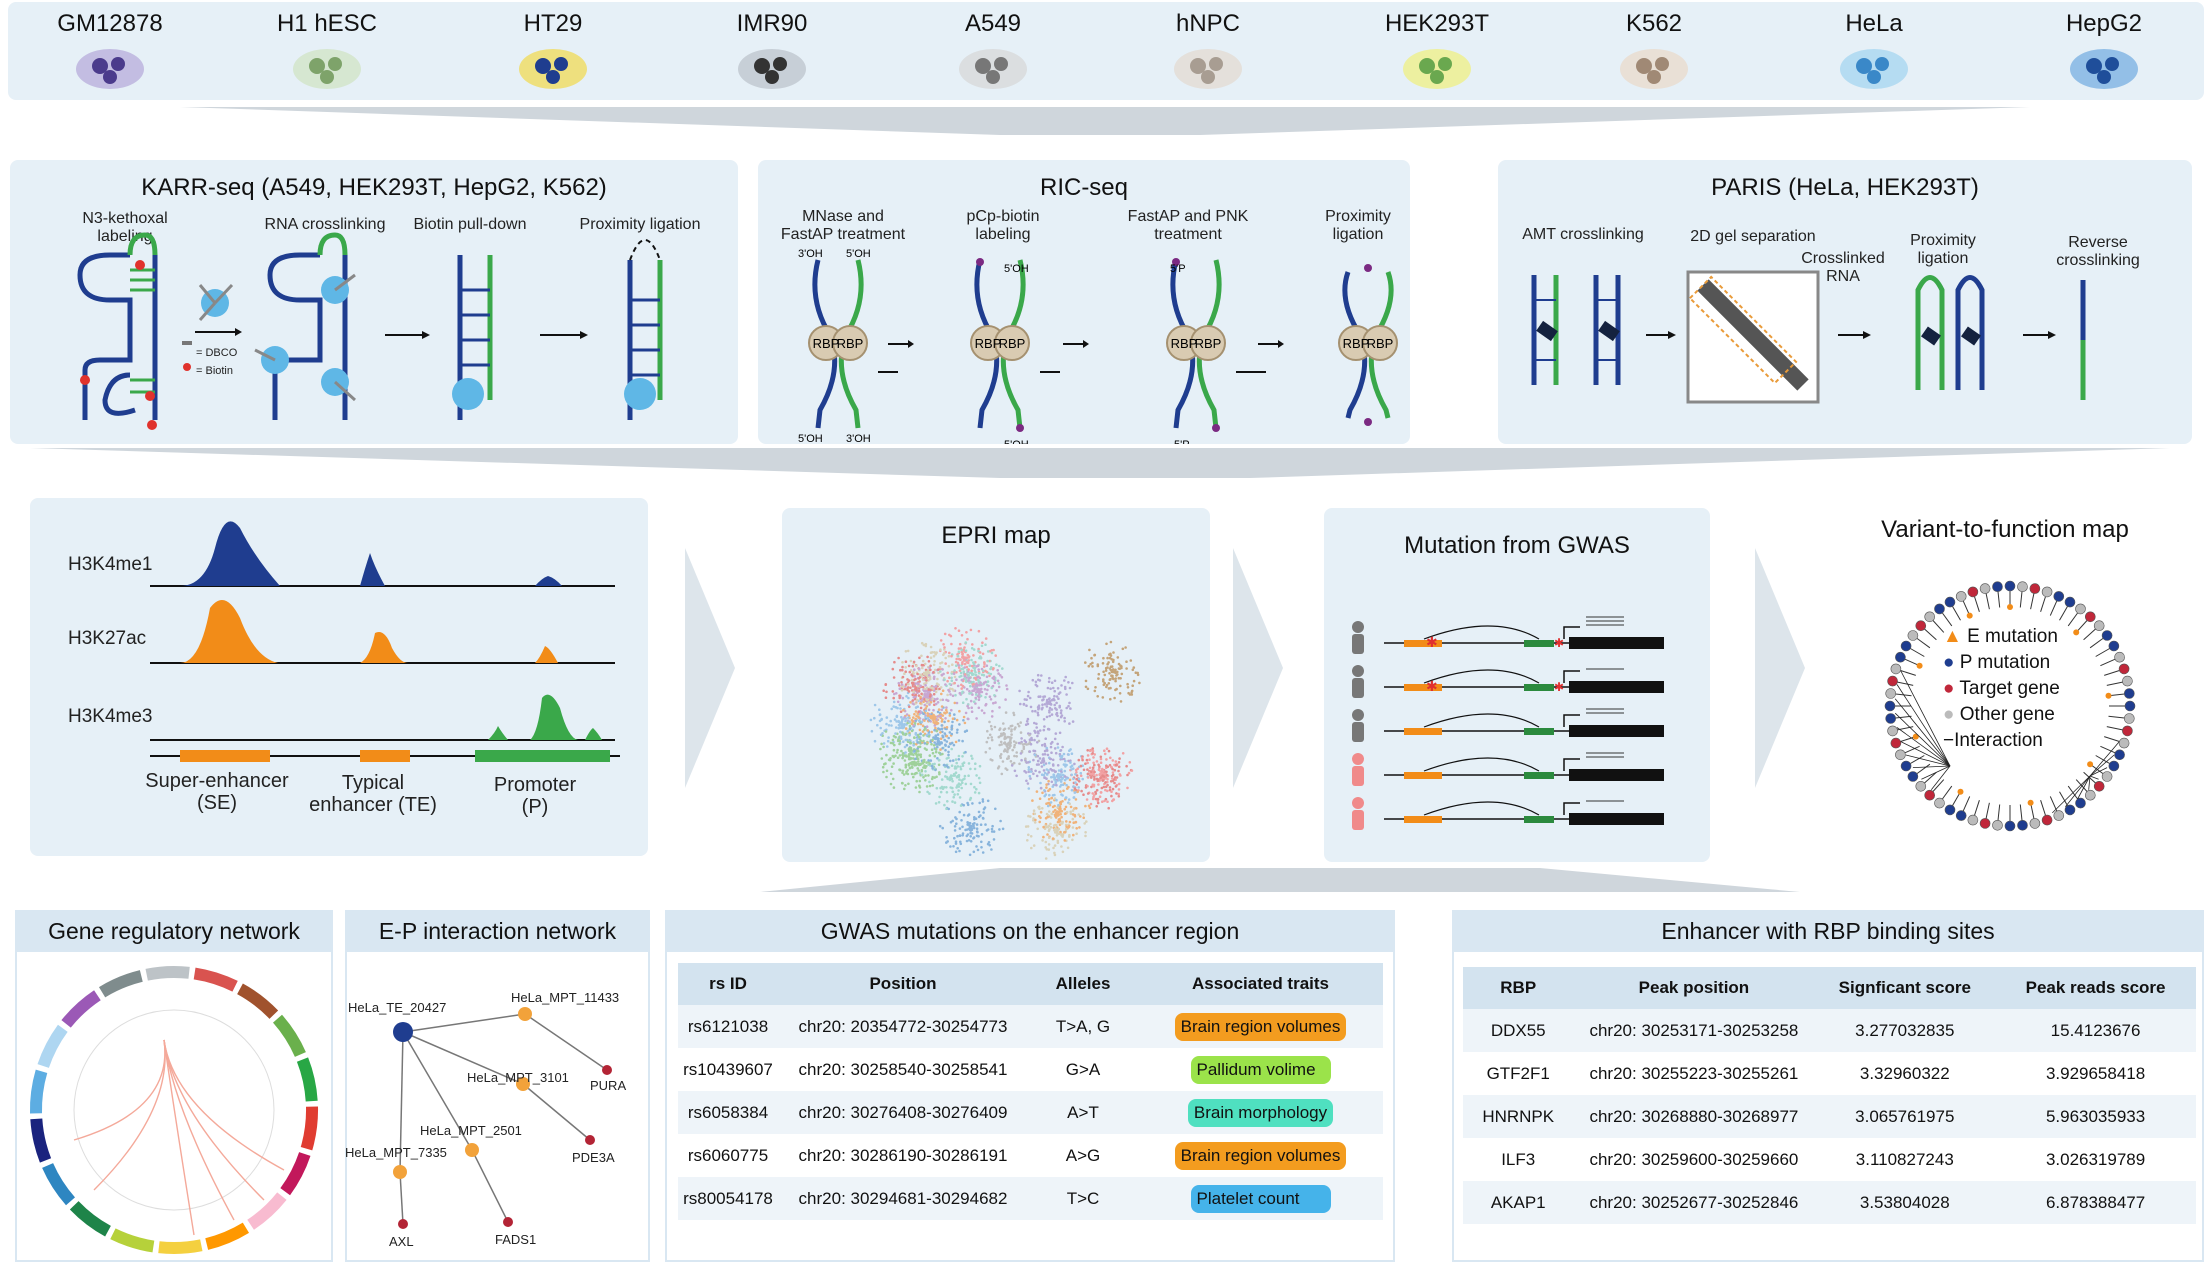 This screenshot has height=1262, width=2211. What do you see at coordinates (535, 796) in the screenshot?
I see `region-label: Promoter (P)` at bounding box center [535, 796].